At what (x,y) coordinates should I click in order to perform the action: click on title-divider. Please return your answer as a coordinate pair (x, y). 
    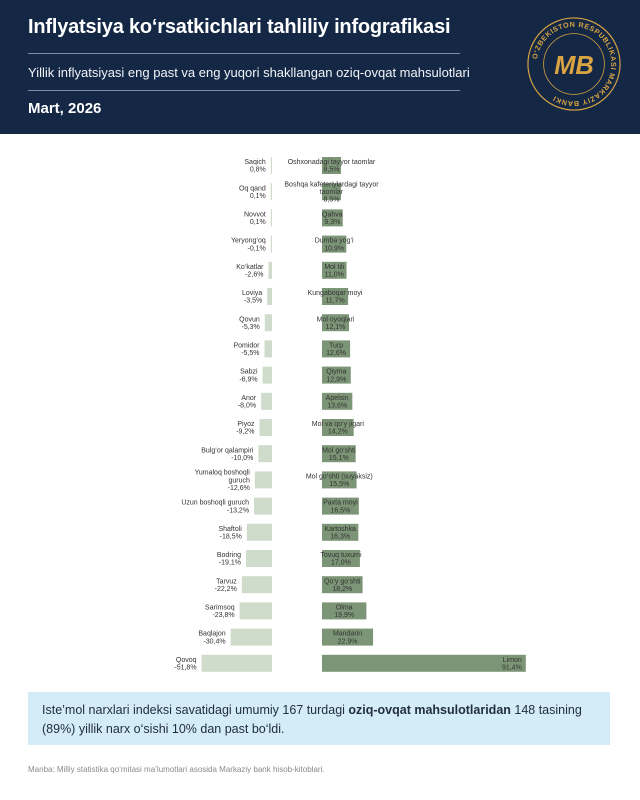
    Looking at the image, I should click on (244, 53).